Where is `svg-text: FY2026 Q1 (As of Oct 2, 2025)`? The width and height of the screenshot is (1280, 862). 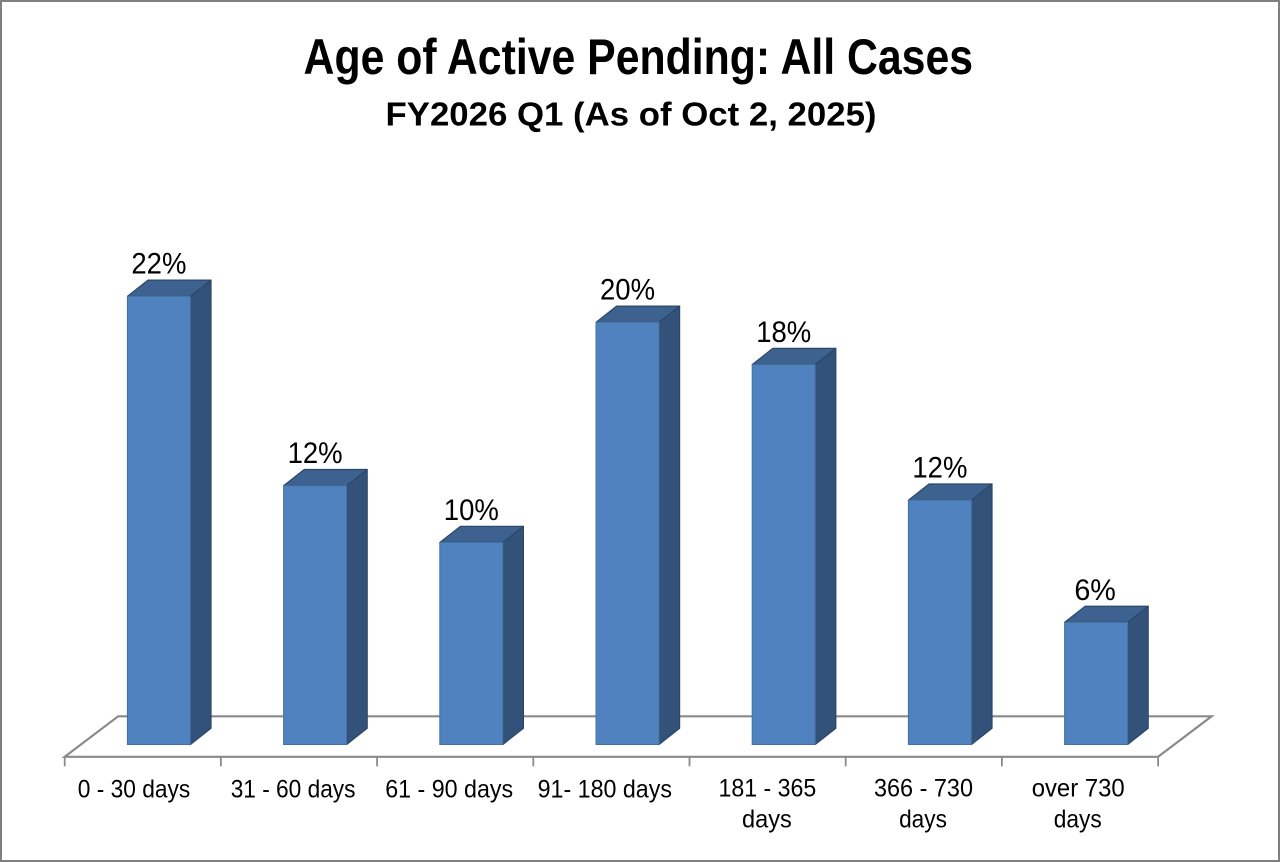 svg-text: FY2026 Q1 (As of Oct 2, 2025) is located at coordinates (631, 115).